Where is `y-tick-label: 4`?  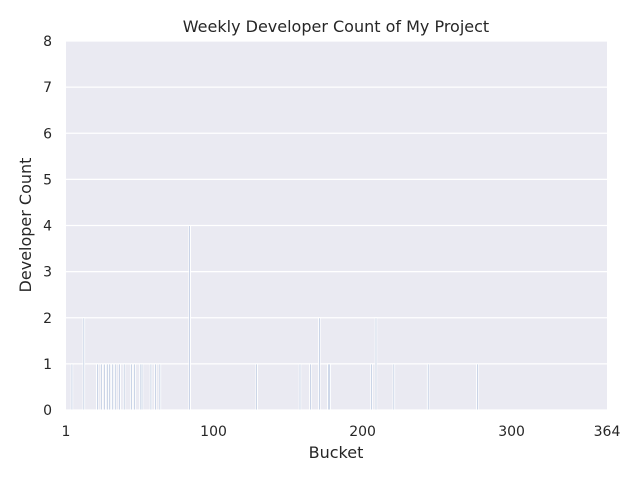
y-tick-label: 4 is located at coordinates (47, 227).